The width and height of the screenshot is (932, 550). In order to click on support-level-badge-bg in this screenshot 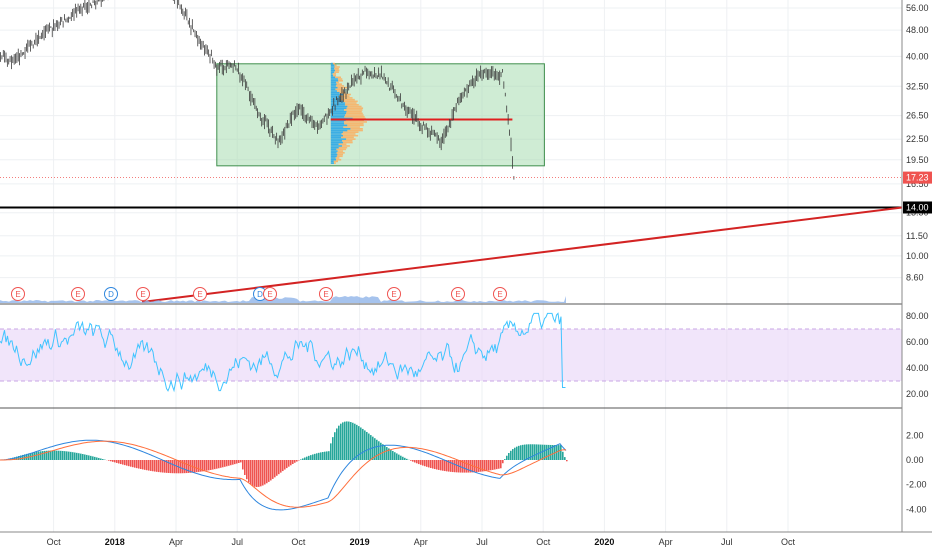, I will do `click(917, 207)`.